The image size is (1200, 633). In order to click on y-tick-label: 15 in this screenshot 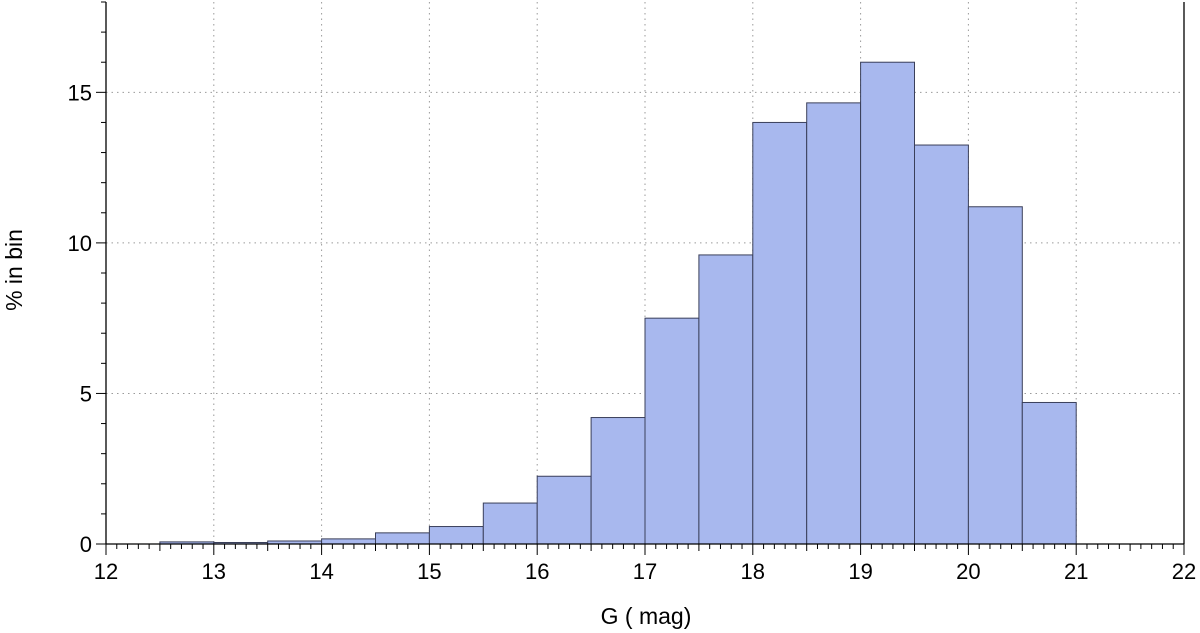, I will do `click(80, 92)`.